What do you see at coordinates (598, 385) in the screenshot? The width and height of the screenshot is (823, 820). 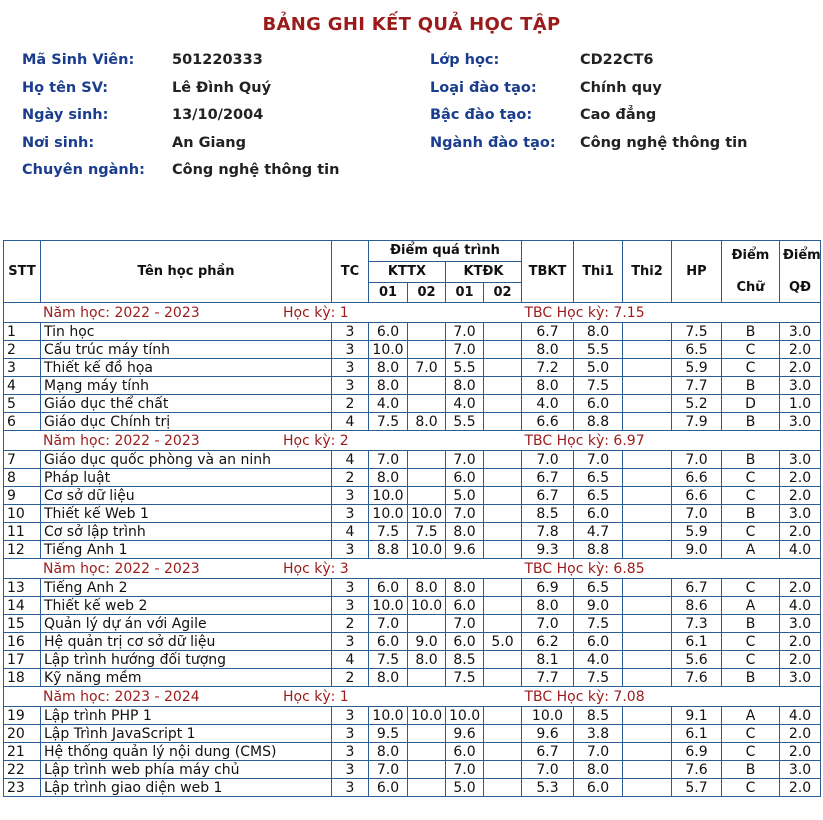 I see `cell-thi1: 7.5` at bounding box center [598, 385].